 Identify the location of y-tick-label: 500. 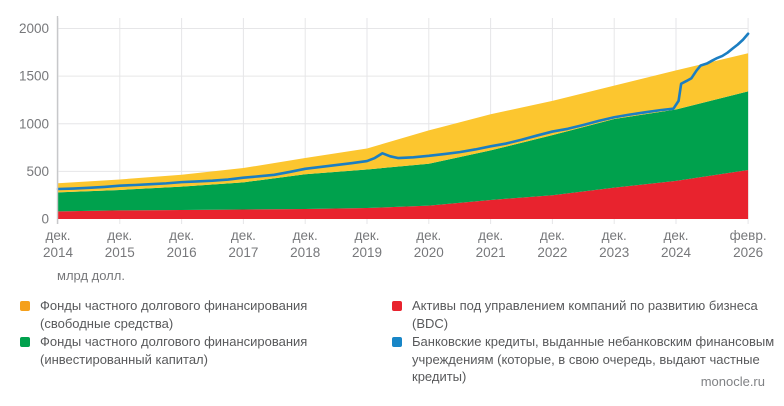
(37, 171).